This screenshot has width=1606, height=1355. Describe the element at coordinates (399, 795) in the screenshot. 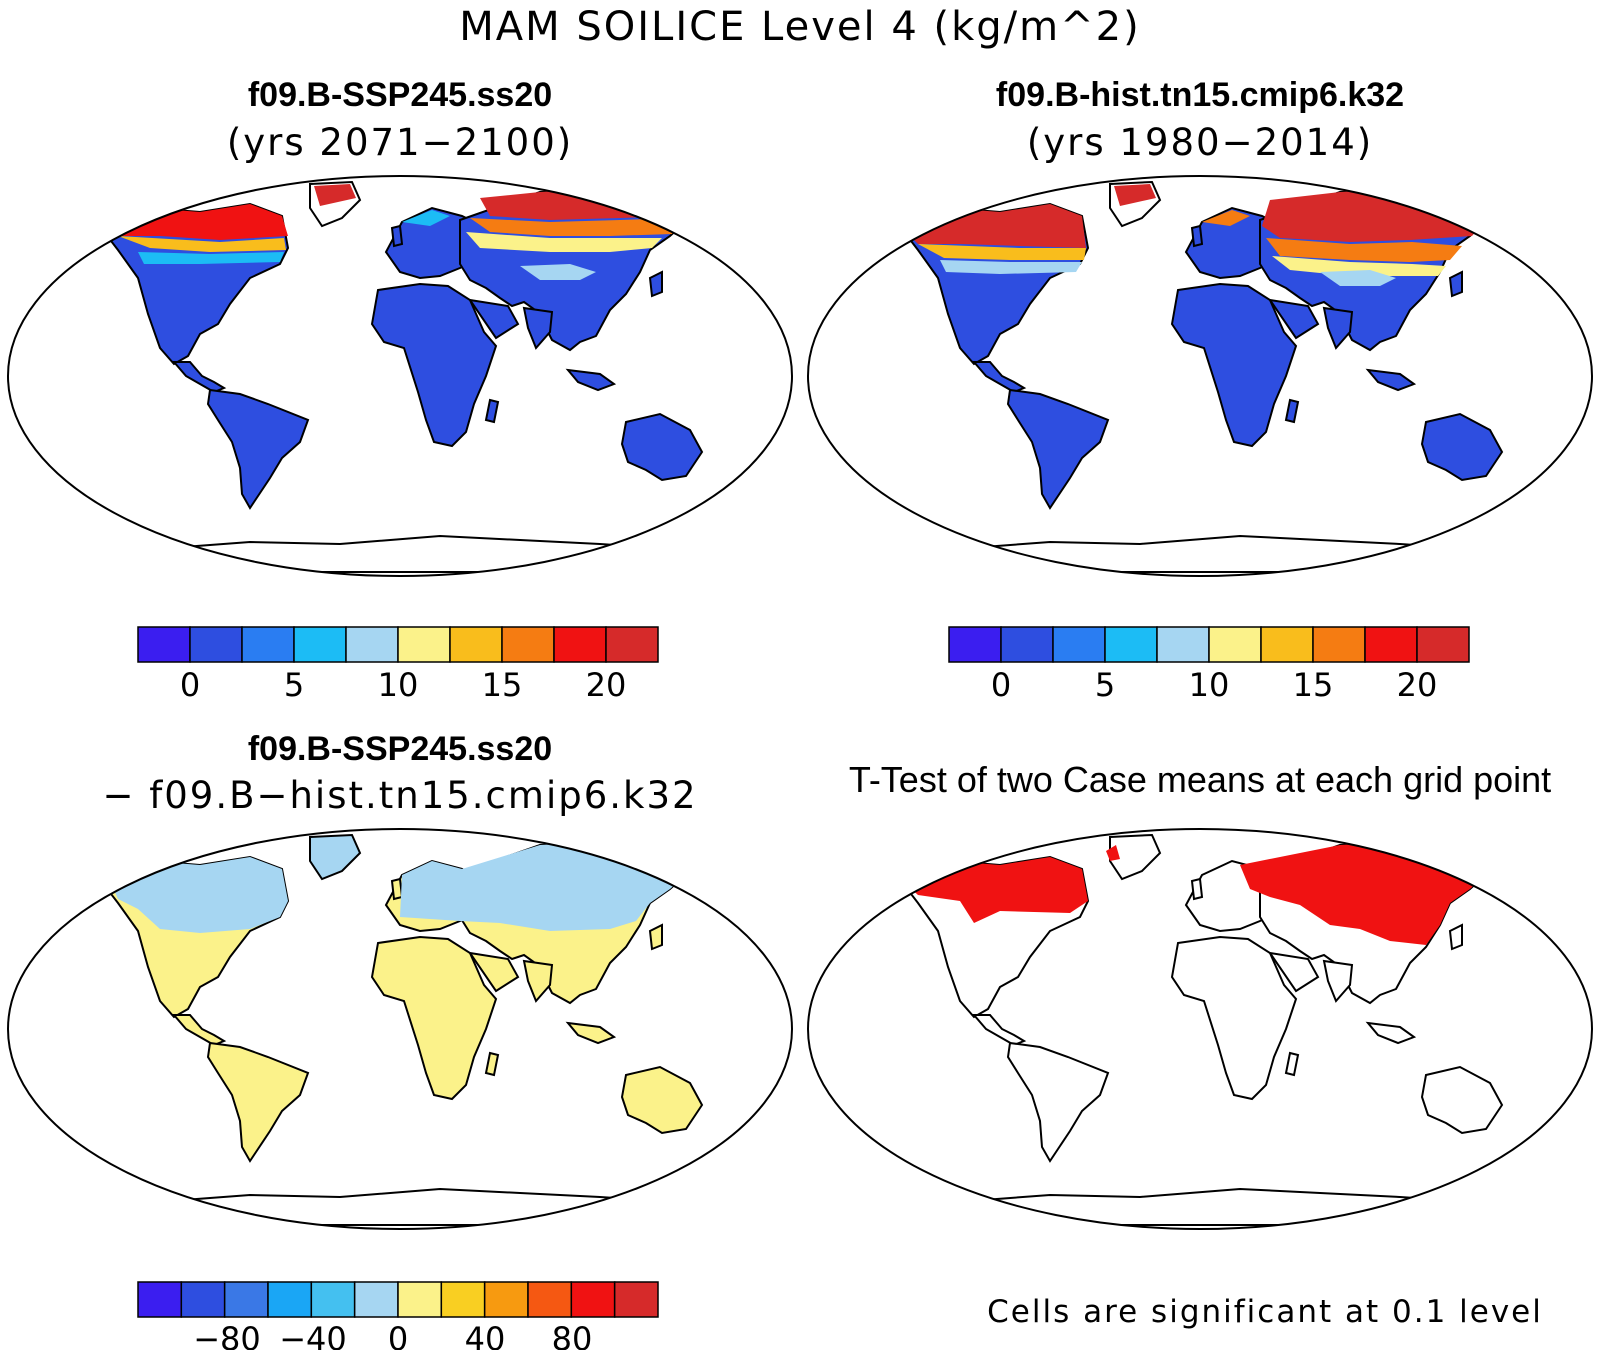

I see `panel-c-subtitle: − f09.B−hist.tn15.cmip6.k32` at that location.